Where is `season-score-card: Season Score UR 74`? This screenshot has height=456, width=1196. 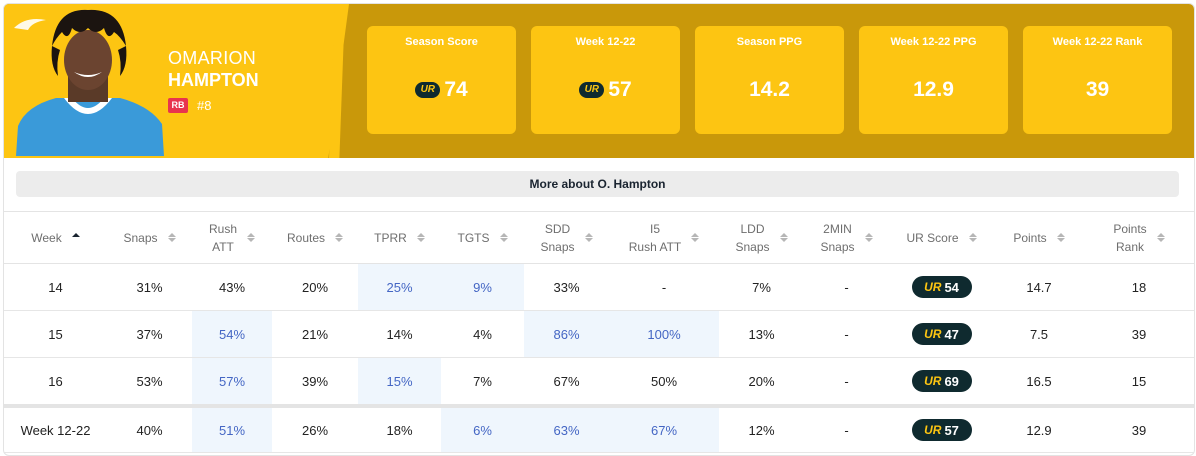 season-score-card: Season Score UR 74 is located at coordinates (441, 80).